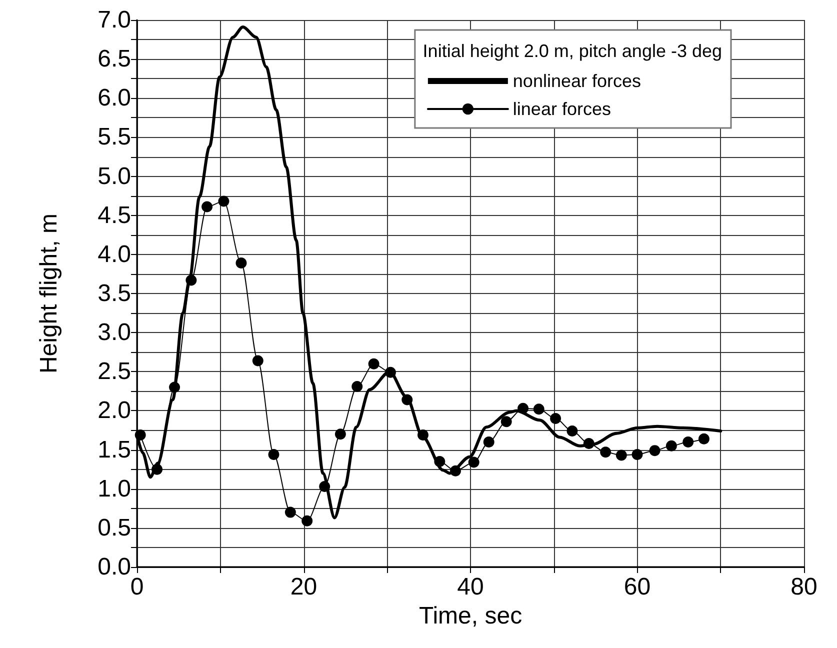 The width and height of the screenshot is (837, 648). I want to click on y-axis-title: Height flight, m, so click(49, 293).